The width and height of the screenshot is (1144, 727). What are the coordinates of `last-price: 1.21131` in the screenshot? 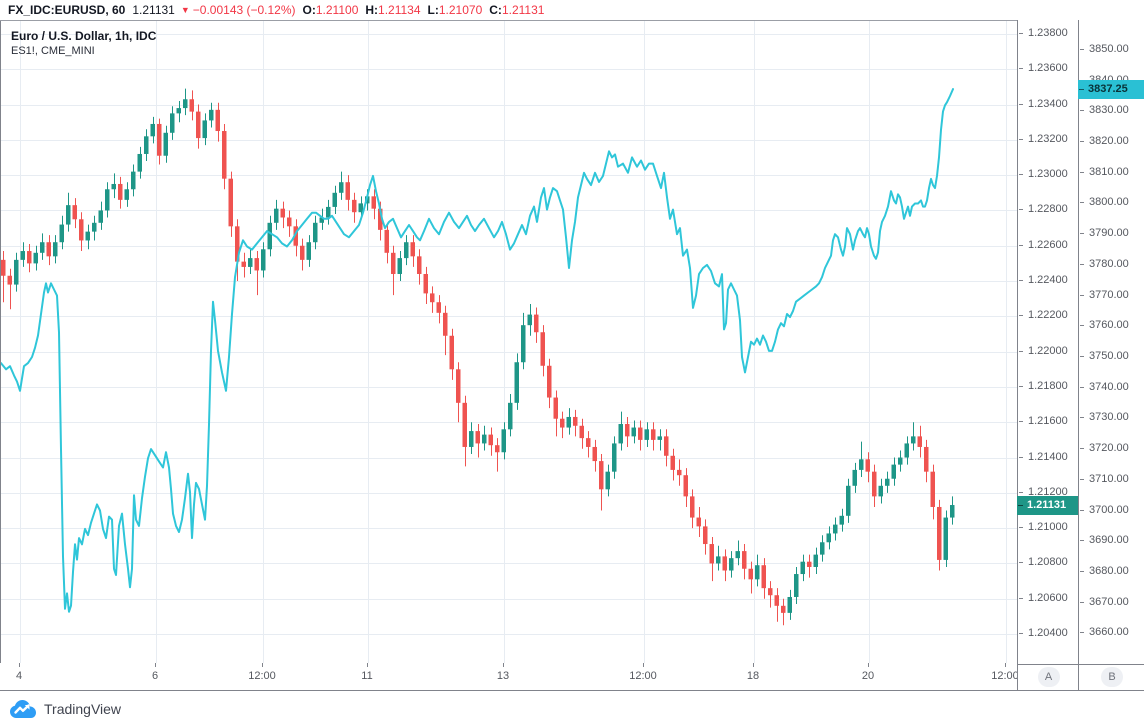 It's located at (153, 10).